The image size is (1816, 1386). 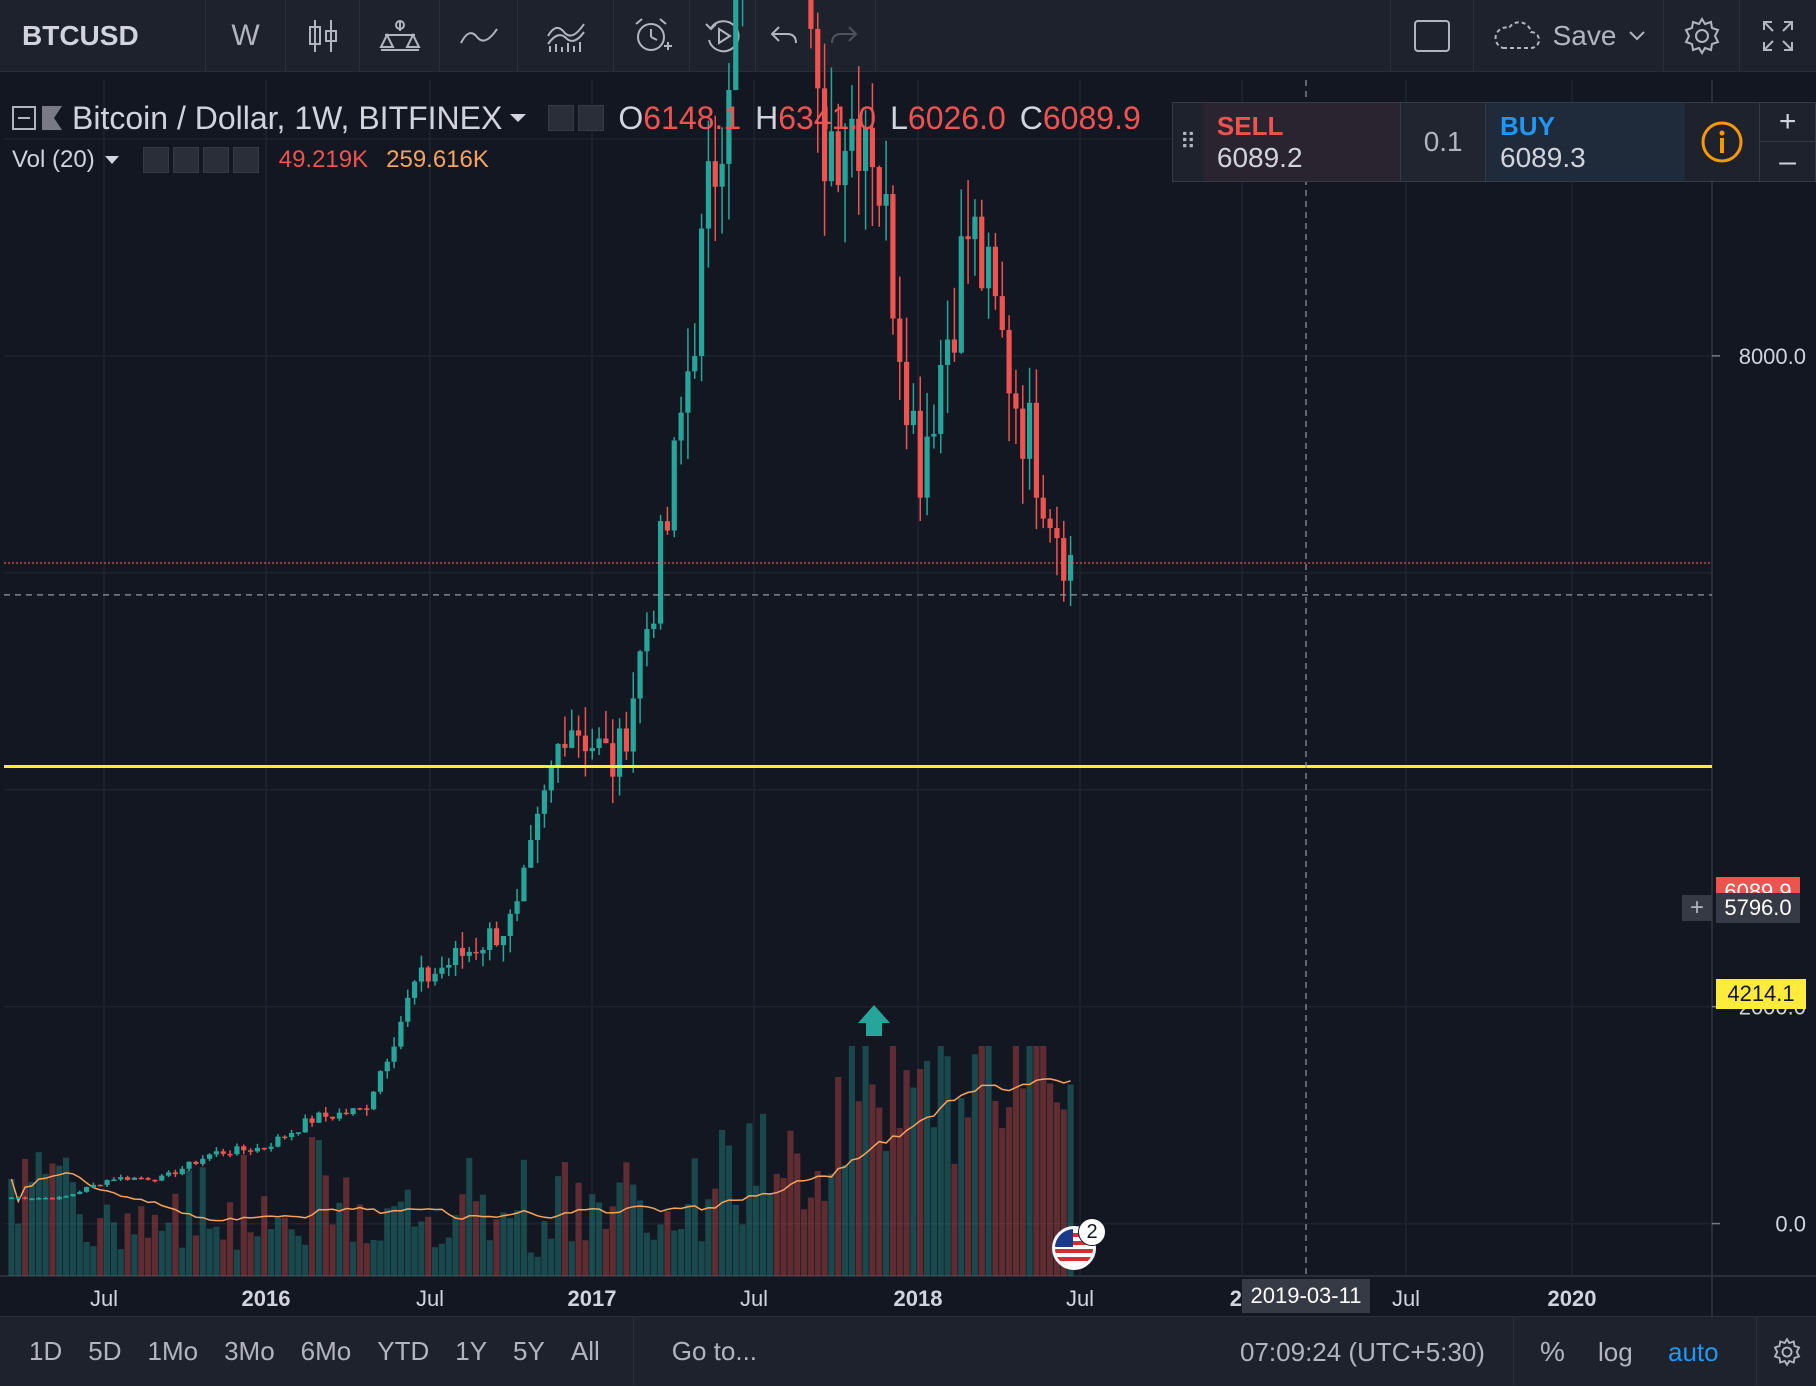 I want to click on indicators-button, so click(x=479, y=36).